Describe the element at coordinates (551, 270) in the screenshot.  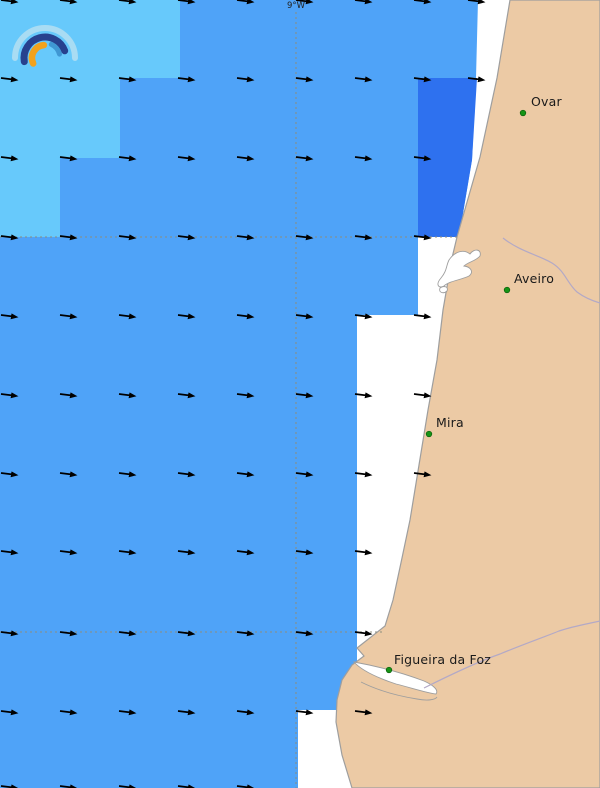
I see `aveiro-river-line` at that location.